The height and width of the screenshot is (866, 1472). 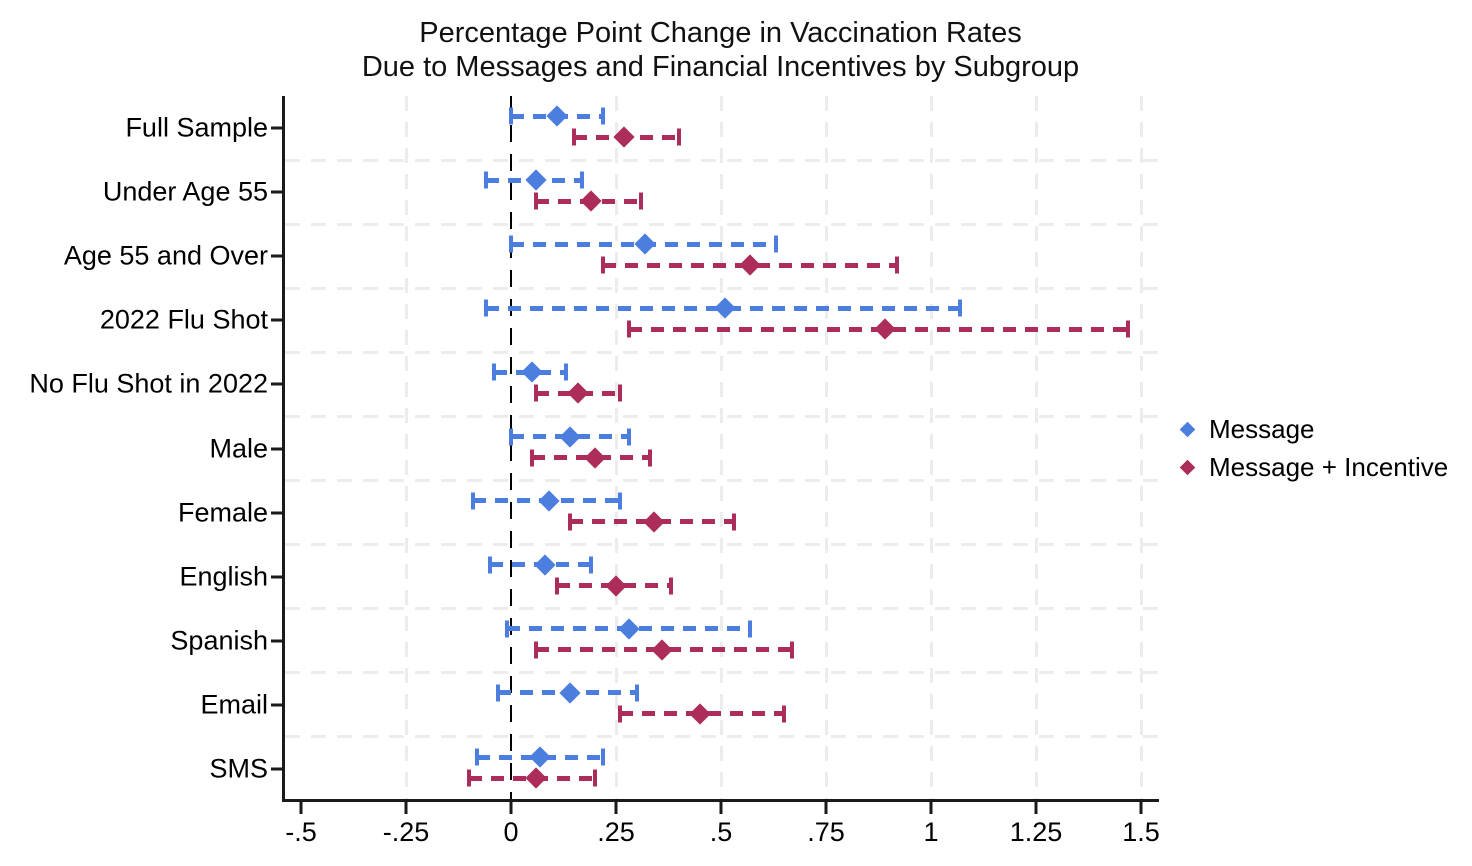 What do you see at coordinates (185, 191) in the screenshot?
I see `category-label: Under Age 55` at bounding box center [185, 191].